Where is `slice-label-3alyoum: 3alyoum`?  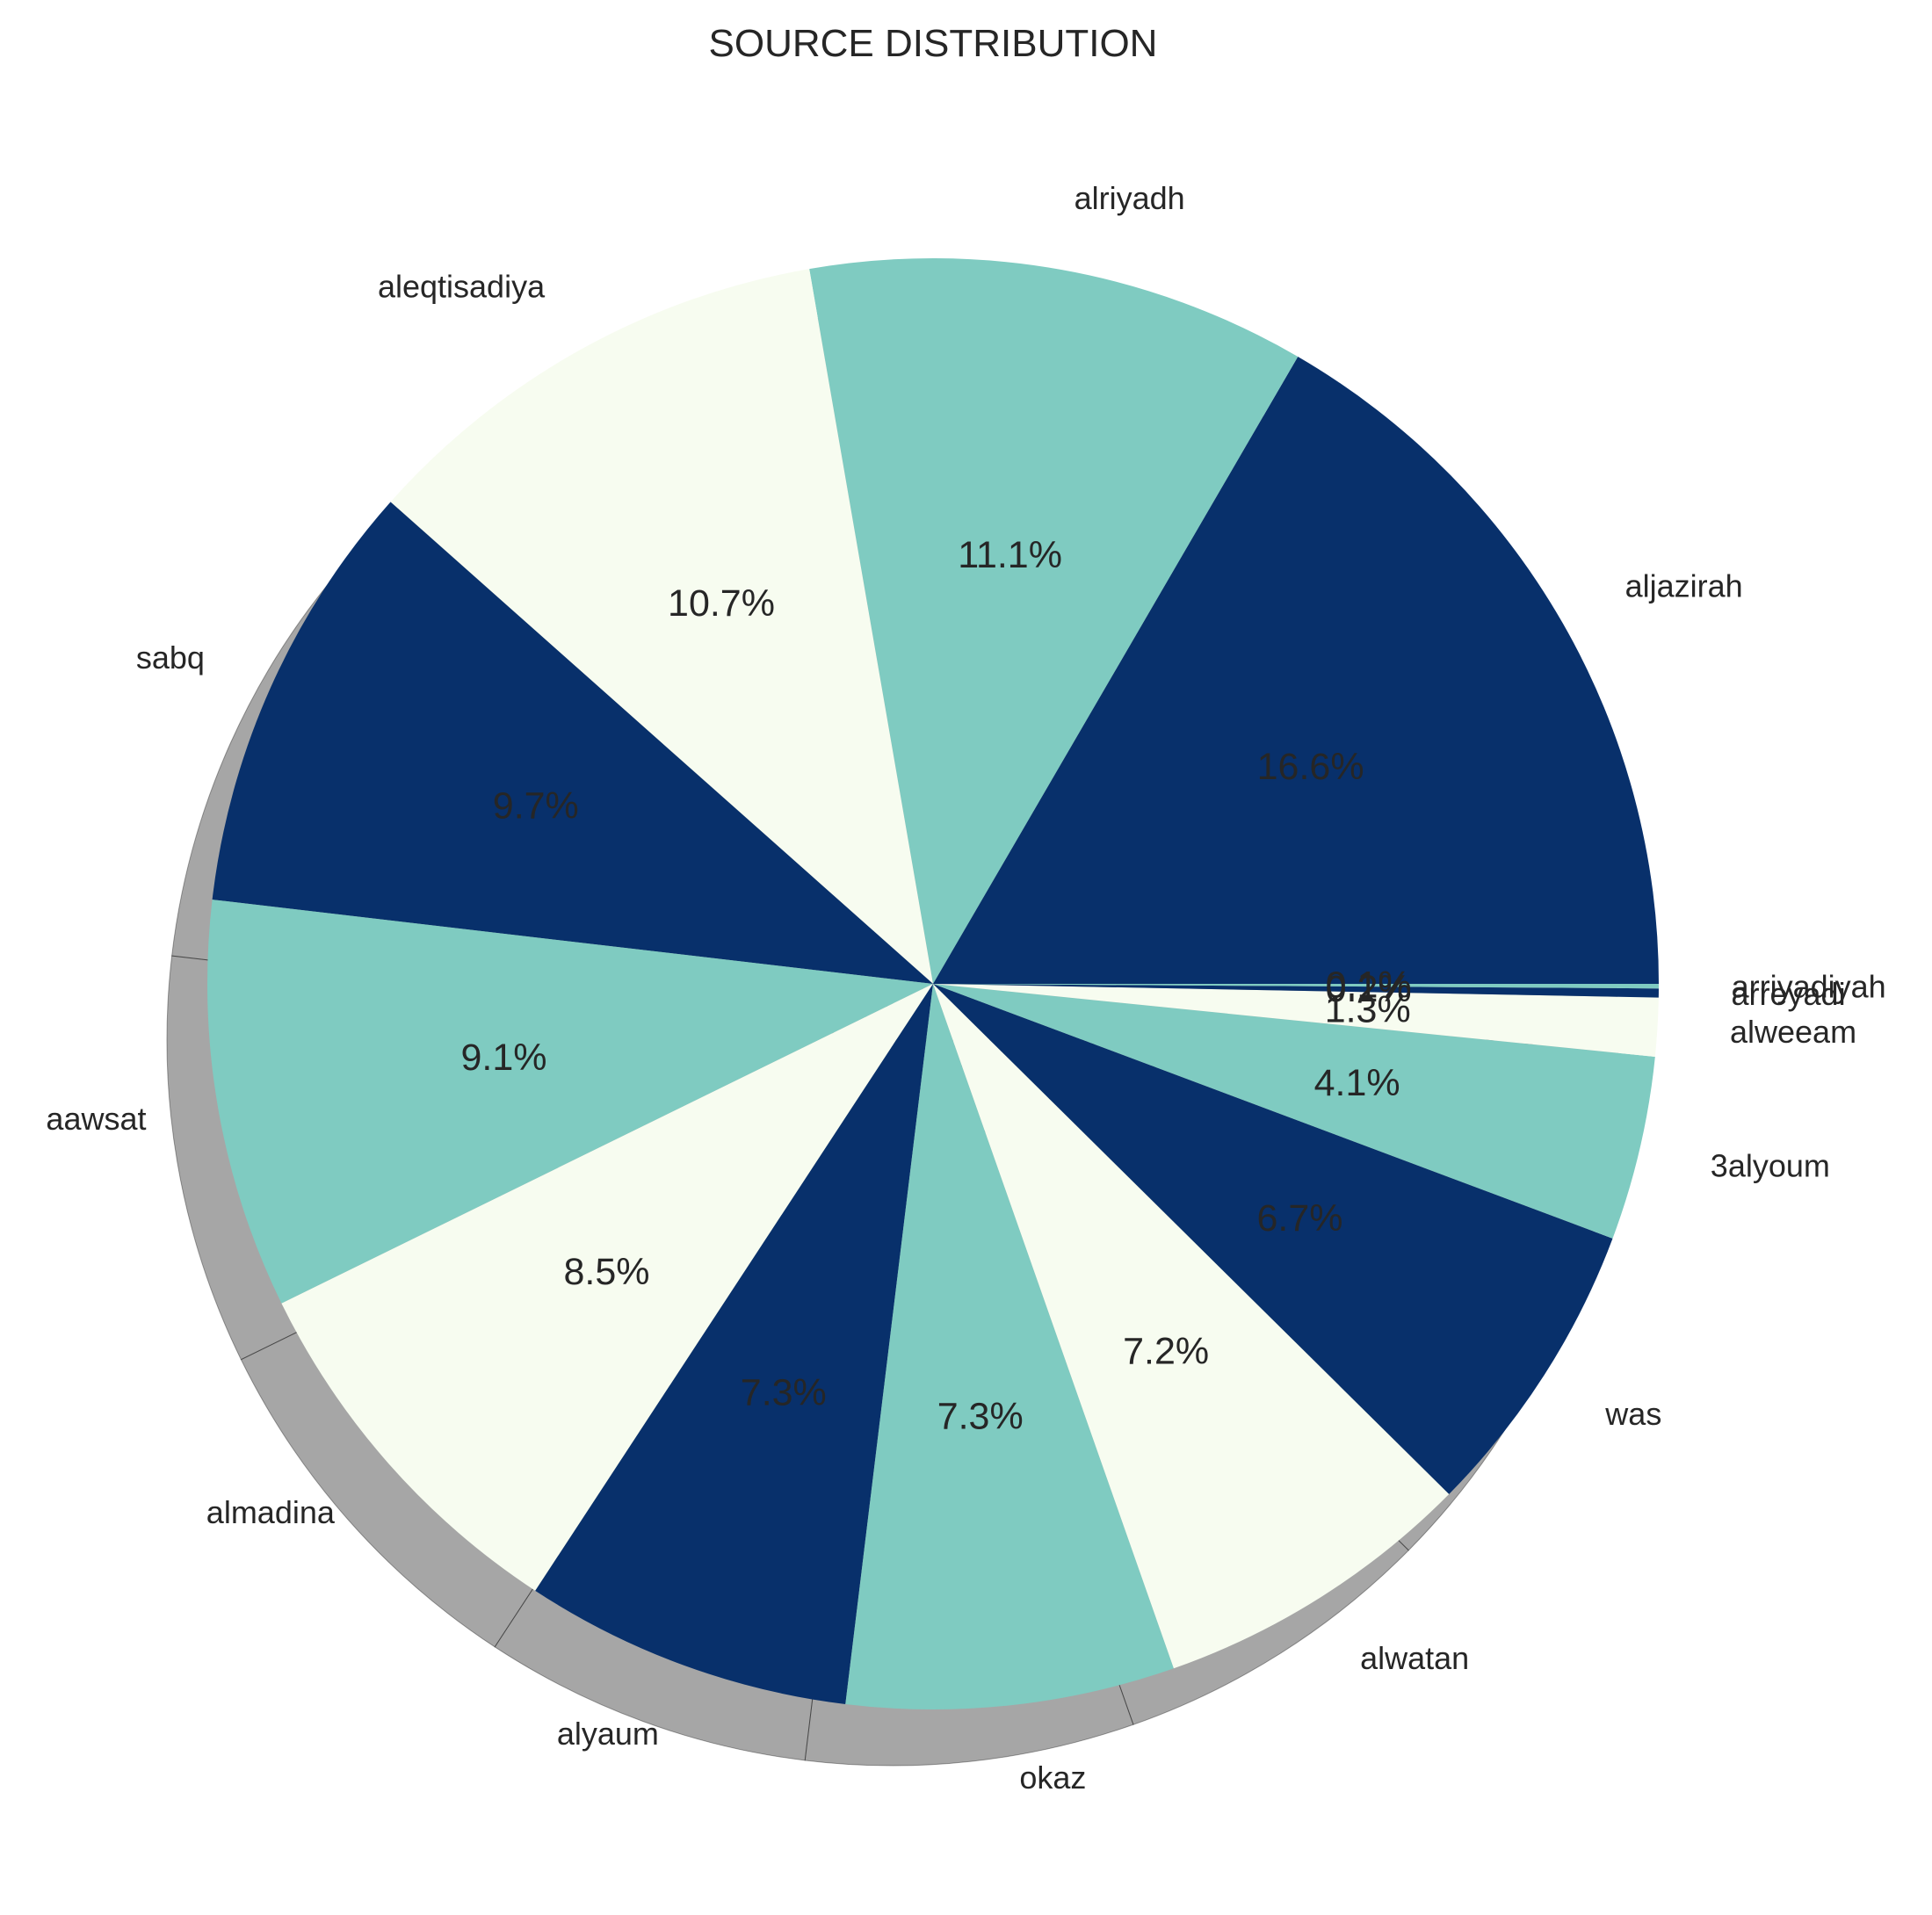 slice-label-3alyoum: 3alyoum is located at coordinates (1770, 1165).